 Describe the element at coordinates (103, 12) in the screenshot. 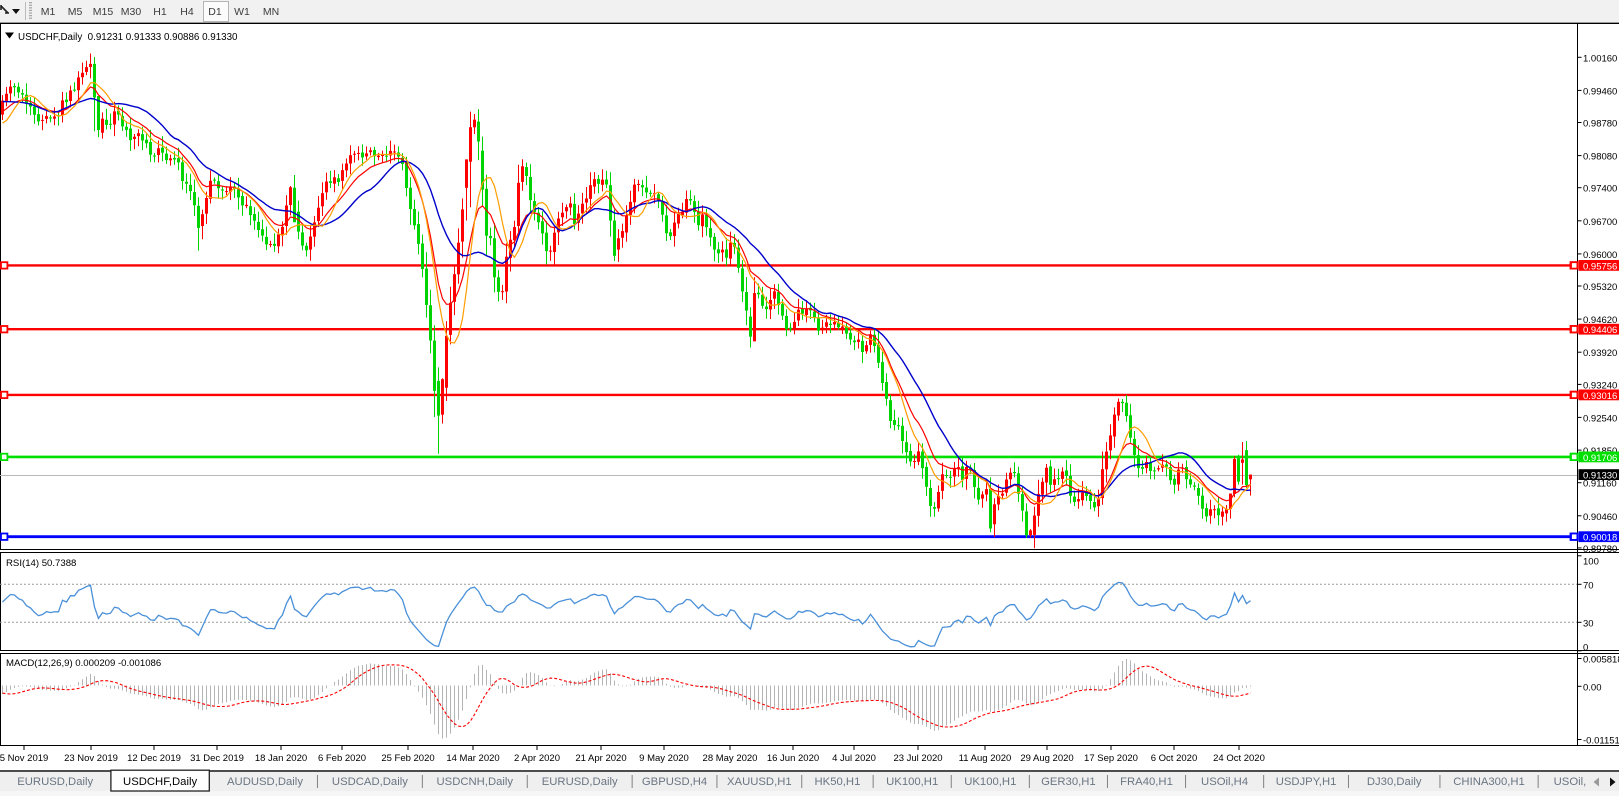

I see `svg-text: M15` at that location.